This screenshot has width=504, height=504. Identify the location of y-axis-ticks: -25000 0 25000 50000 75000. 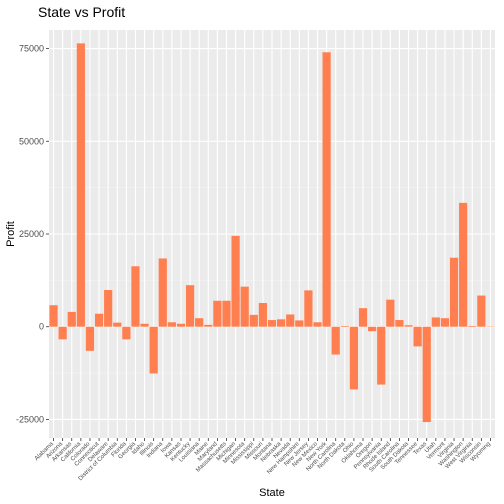
(32, 234).